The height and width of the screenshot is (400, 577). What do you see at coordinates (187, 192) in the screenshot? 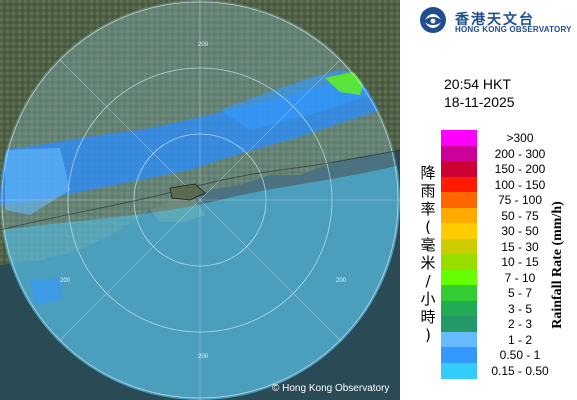
I see `hong-kong-island` at bounding box center [187, 192].